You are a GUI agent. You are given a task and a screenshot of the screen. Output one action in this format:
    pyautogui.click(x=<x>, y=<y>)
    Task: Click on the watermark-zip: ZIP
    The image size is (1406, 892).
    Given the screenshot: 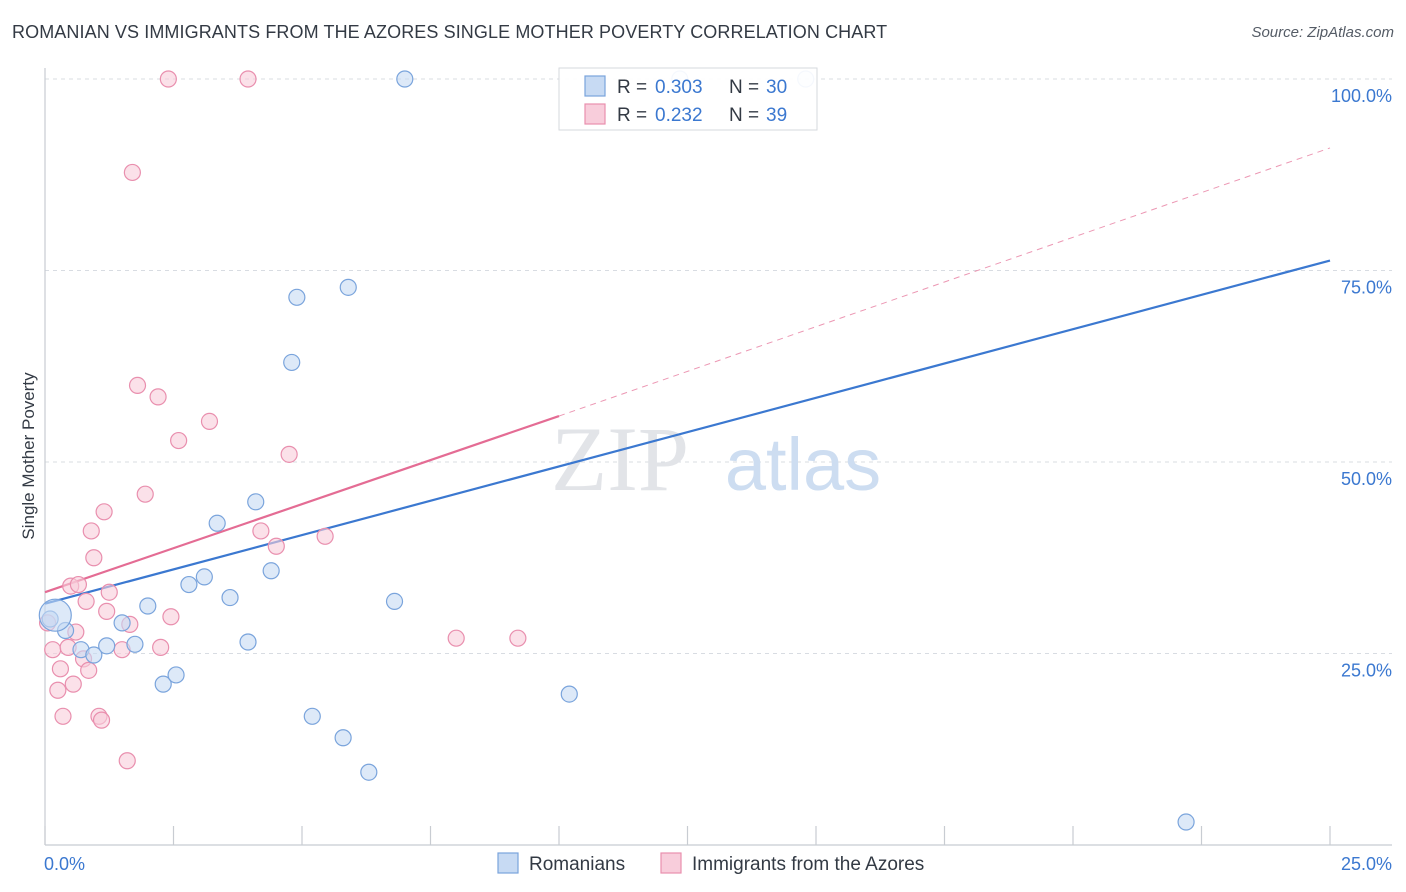 What is the action you would take?
    pyautogui.click(x=620, y=459)
    